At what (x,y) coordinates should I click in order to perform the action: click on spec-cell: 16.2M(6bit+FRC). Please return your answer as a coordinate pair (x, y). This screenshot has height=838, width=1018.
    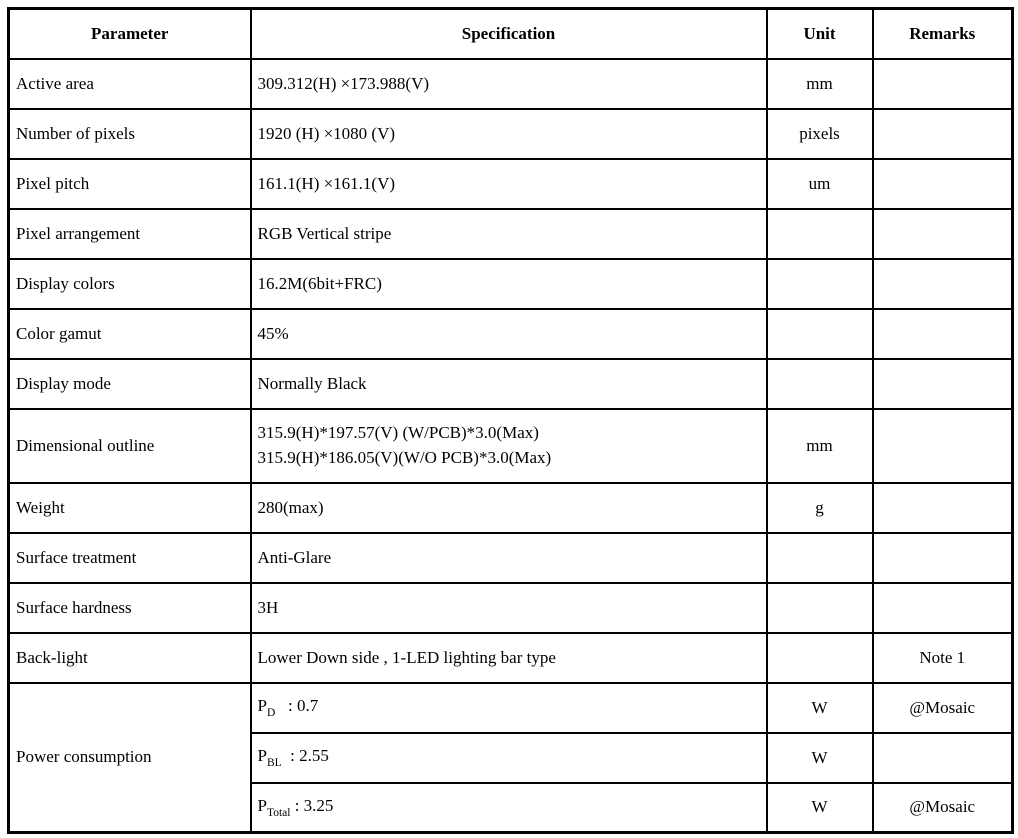
    Looking at the image, I should click on (508, 283).